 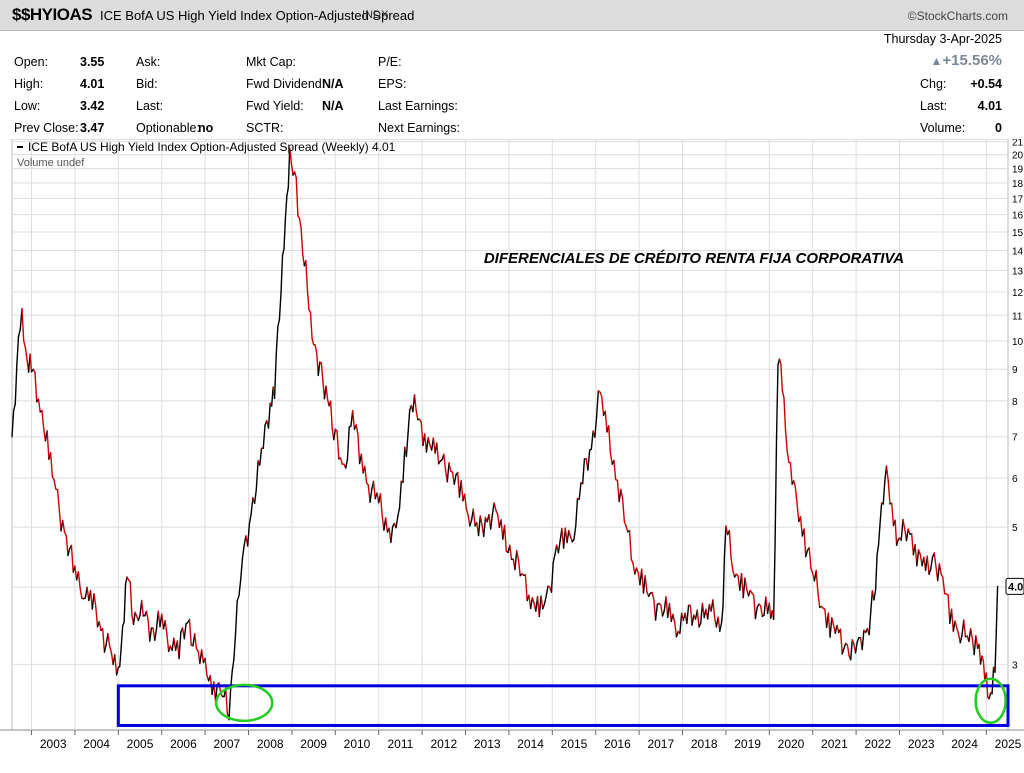 What do you see at coordinates (140, 744) in the screenshot?
I see `x-tick-label-2005: 2005` at bounding box center [140, 744].